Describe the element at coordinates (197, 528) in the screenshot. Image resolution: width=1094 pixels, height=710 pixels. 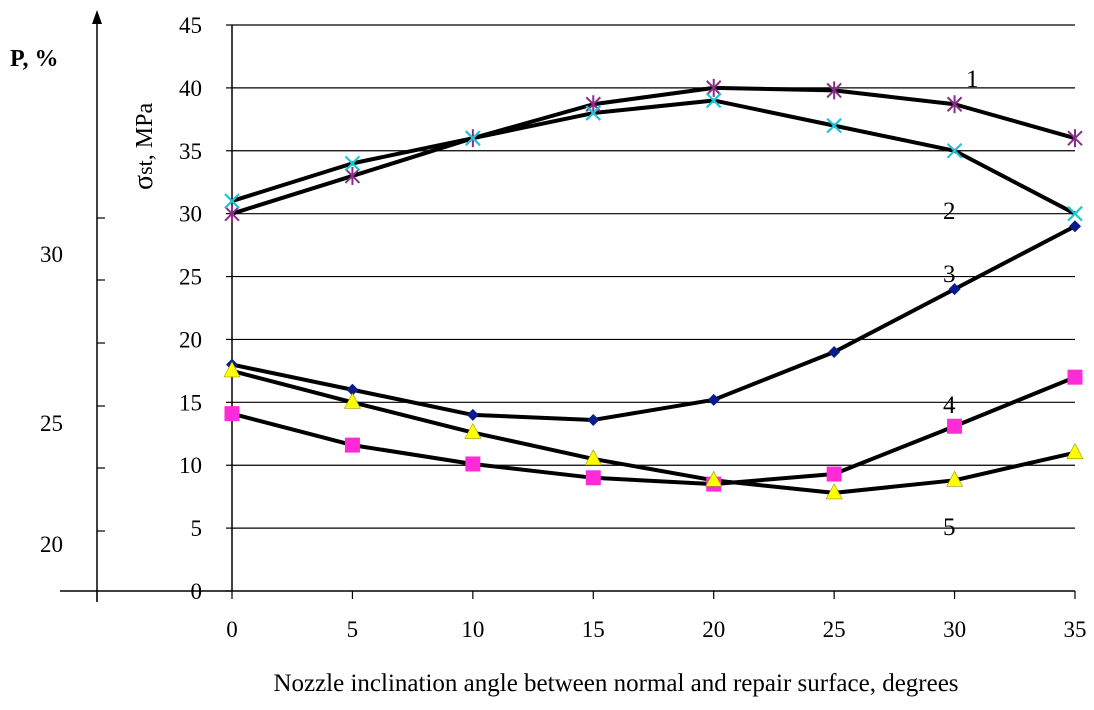
I see `y-tick-label: 5` at that location.